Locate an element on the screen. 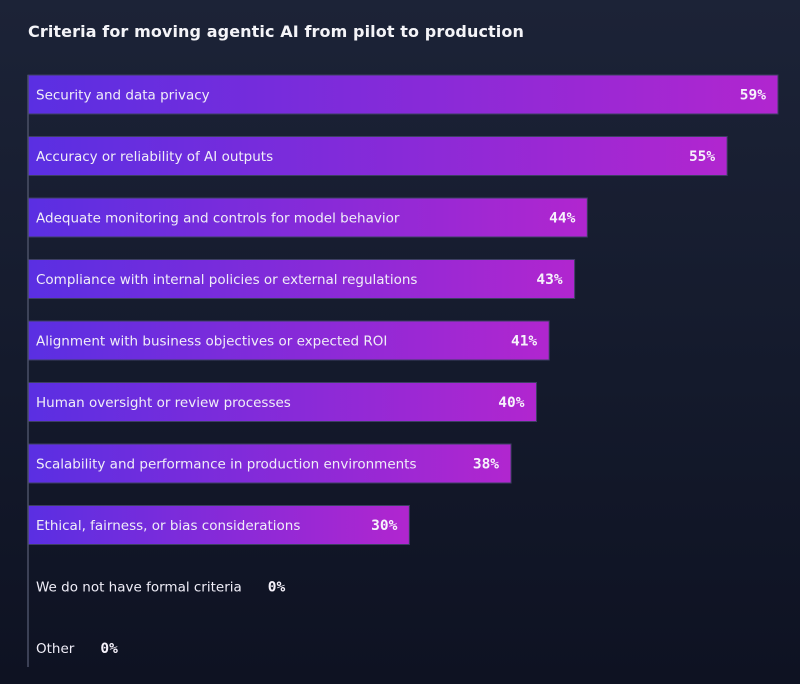  category-label: Human oversight or review processes is located at coordinates (163, 403).